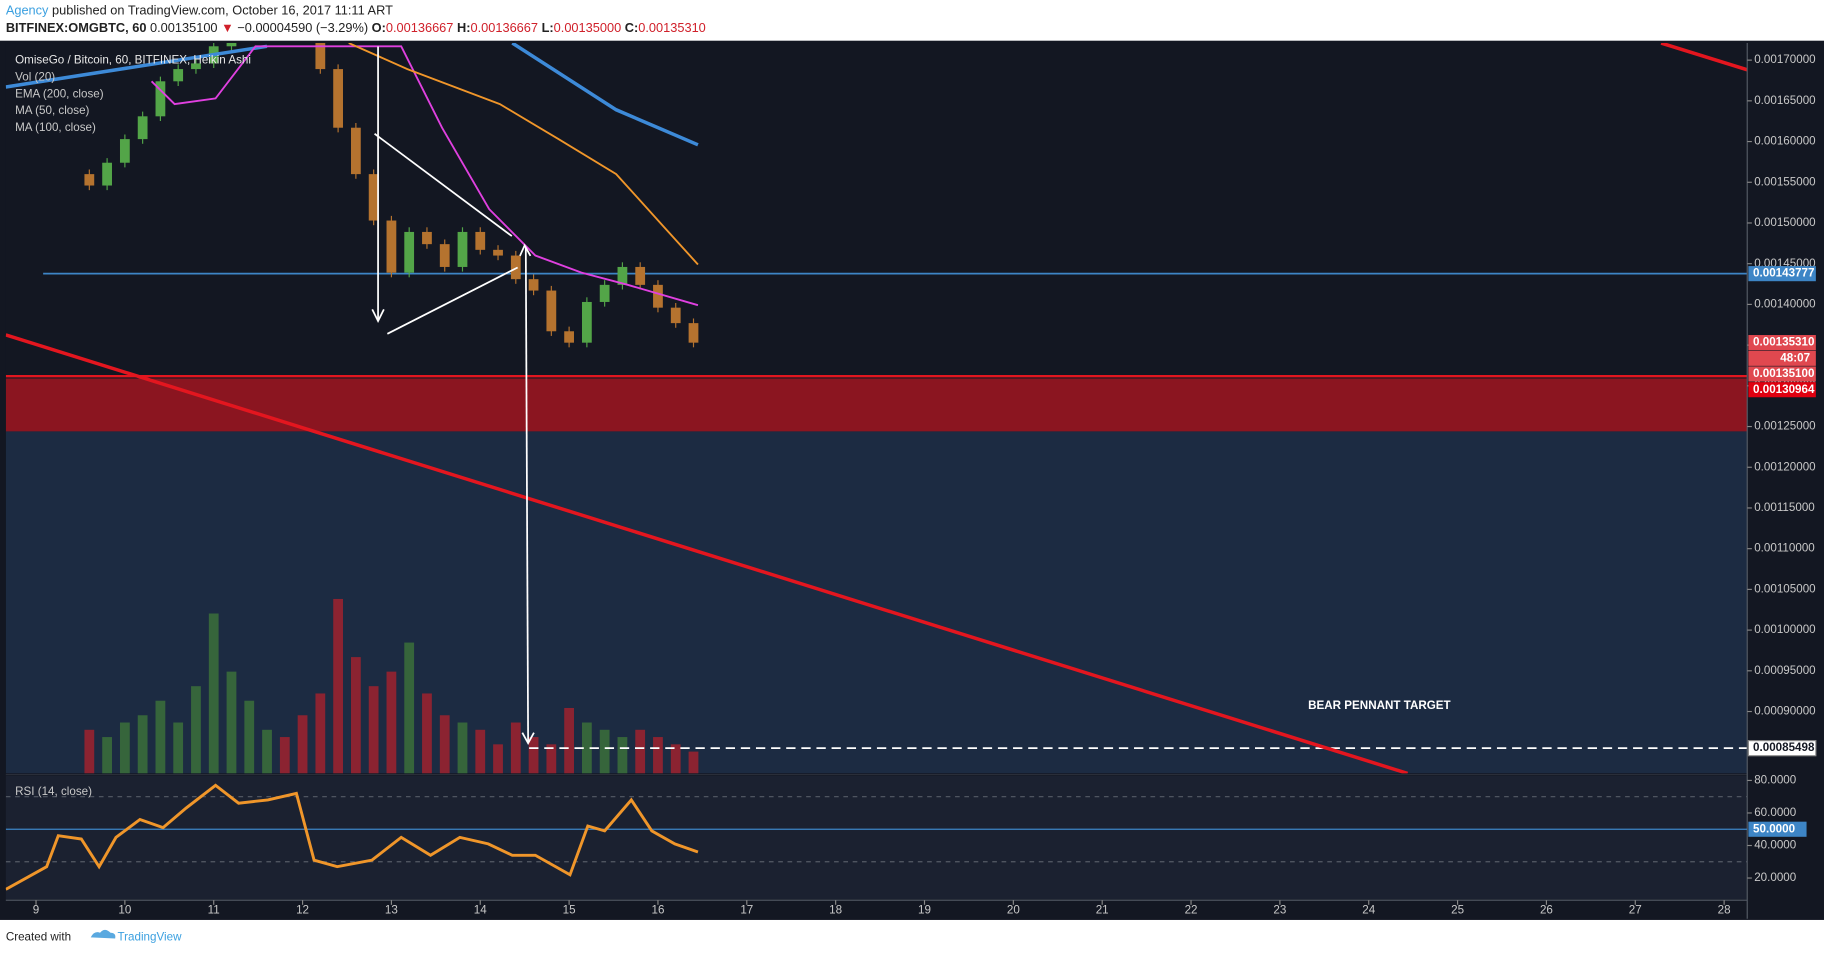 This screenshot has height=956, width=1824. Describe the element at coordinates (352, 837) in the screenshot. I see `rsi-line` at that location.